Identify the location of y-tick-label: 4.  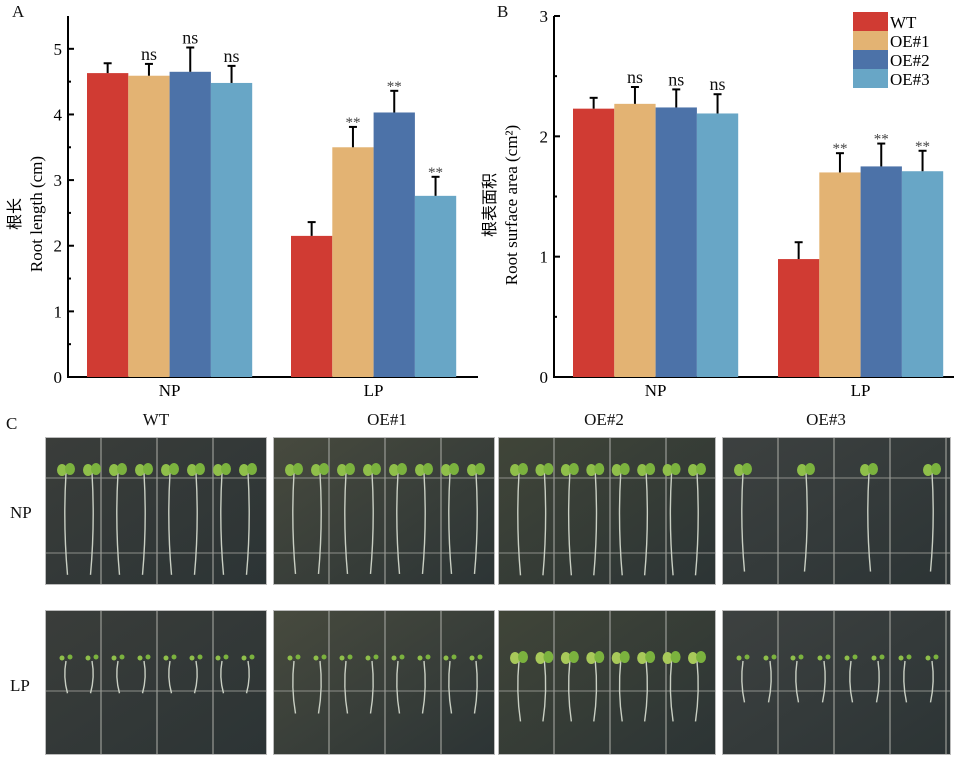
(58, 114).